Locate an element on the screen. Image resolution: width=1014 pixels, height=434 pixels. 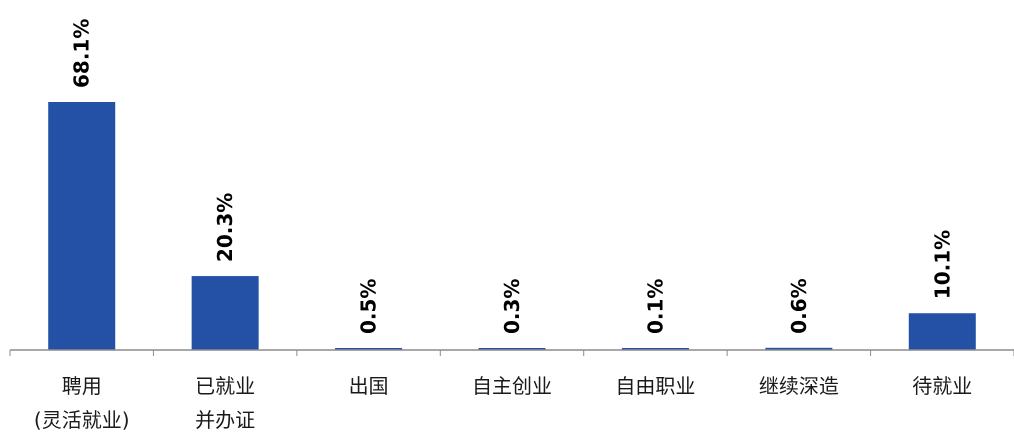
data-label: 10.1% is located at coordinates (942, 264).